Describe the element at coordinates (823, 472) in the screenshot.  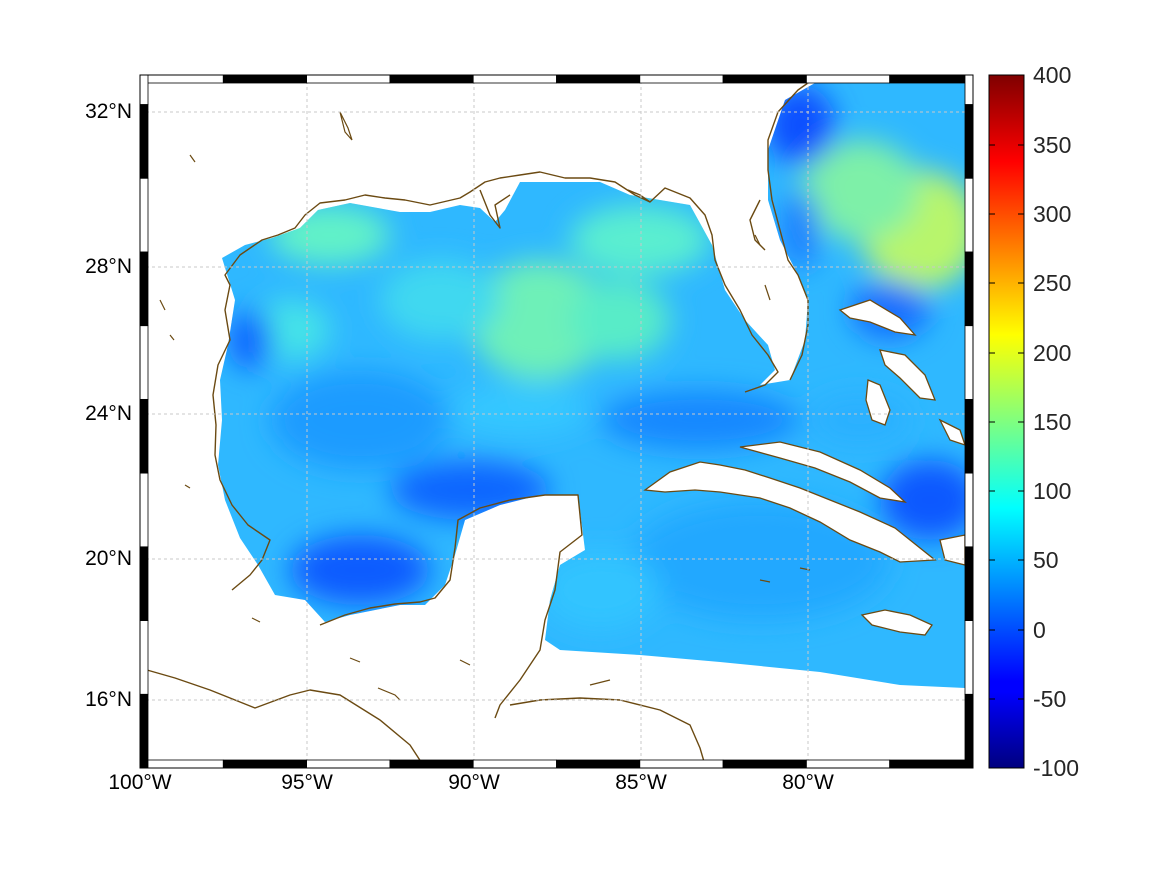
I see `cuba-north` at that location.